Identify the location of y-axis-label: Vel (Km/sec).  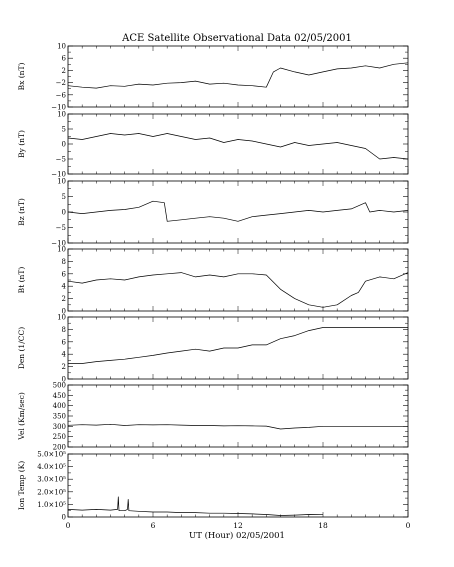
(21, 416).